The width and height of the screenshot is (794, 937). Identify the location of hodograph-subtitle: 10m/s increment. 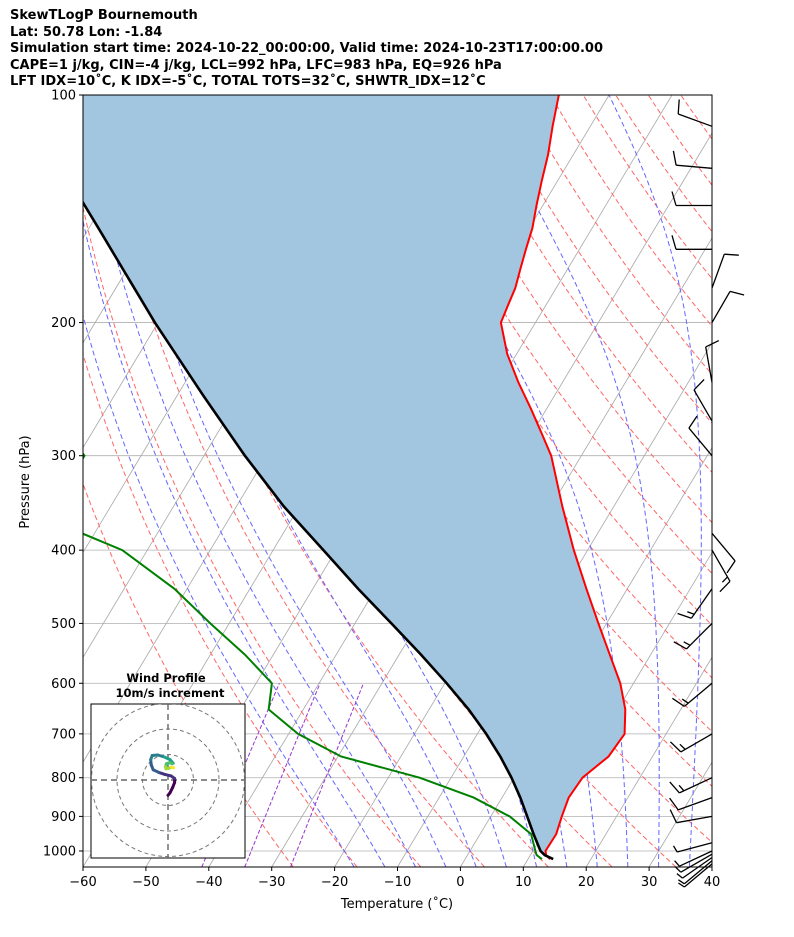
(170, 693).